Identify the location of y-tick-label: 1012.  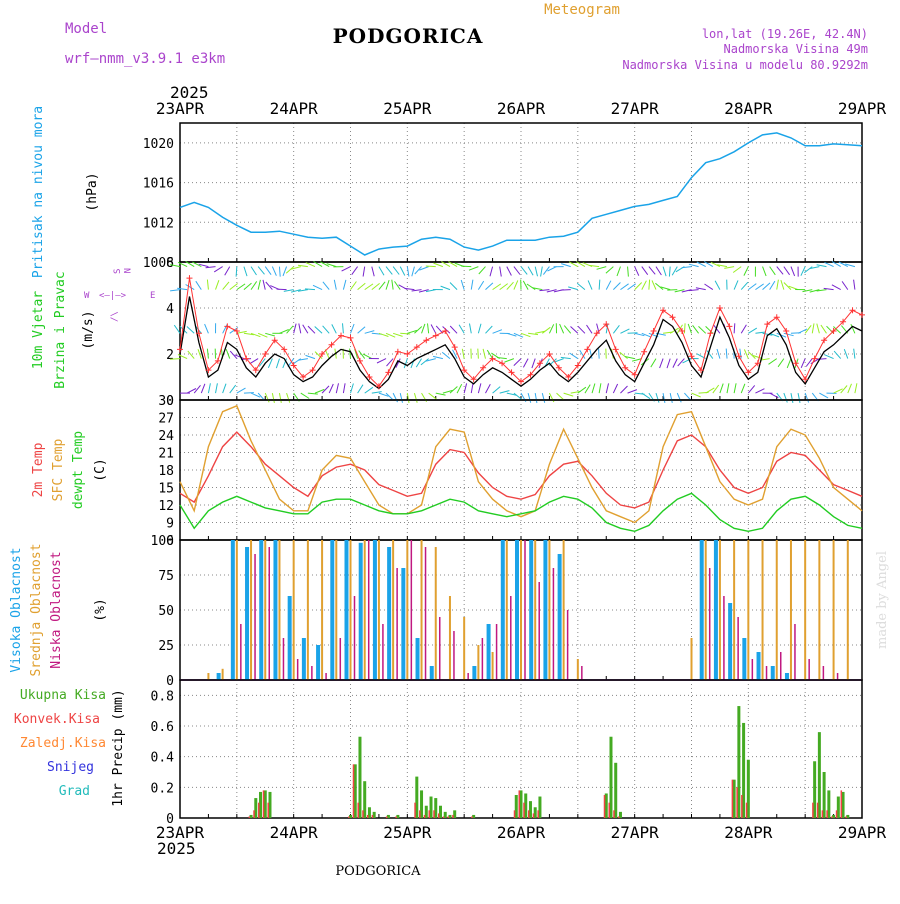
(158, 223).